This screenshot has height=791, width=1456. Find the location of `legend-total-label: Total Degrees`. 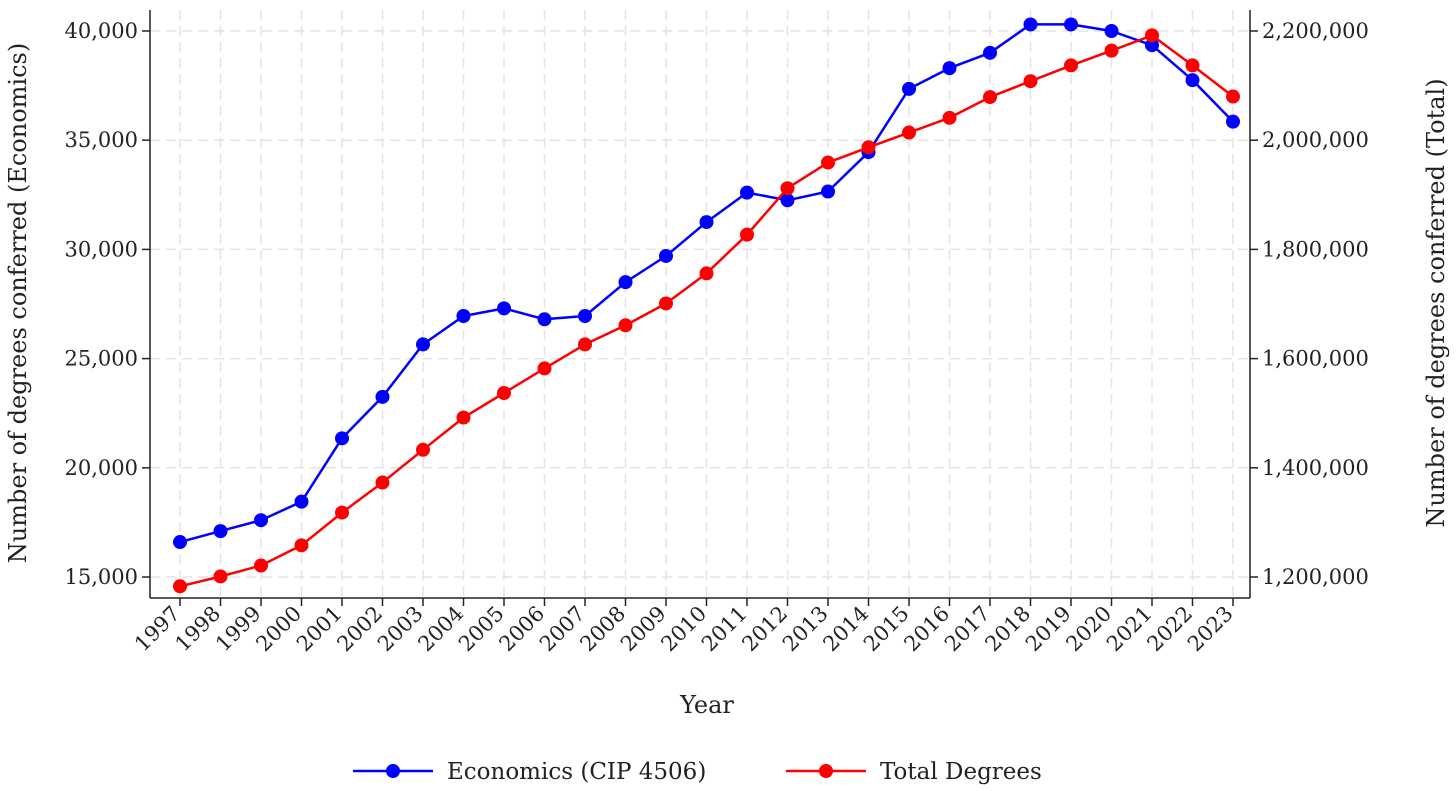

legend-total-label: Total Degrees is located at coordinates (961, 772).